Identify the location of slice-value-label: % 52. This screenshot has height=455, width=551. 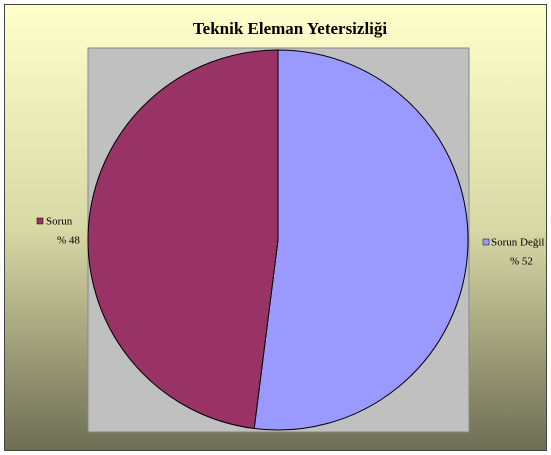
(521, 262).